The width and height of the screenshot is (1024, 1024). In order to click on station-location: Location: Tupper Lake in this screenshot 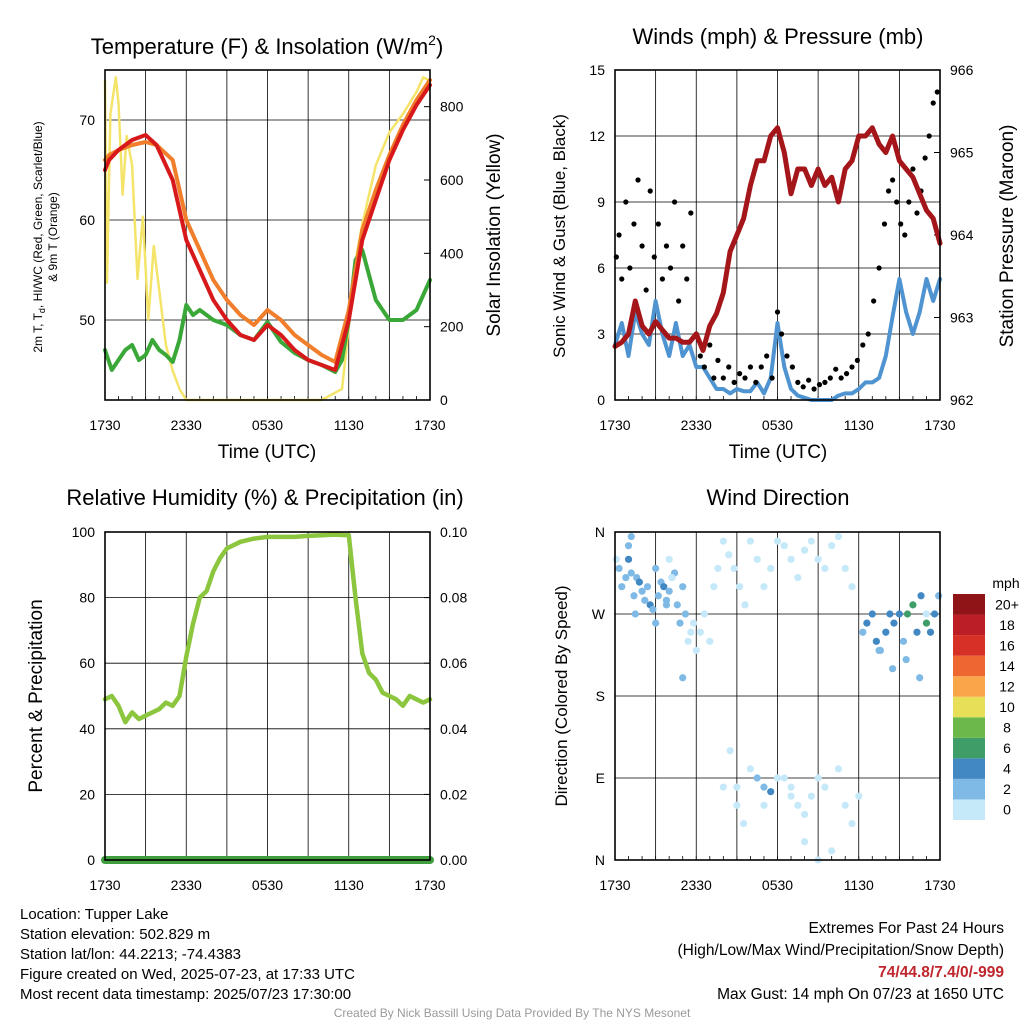, I will do `click(94, 914)`.